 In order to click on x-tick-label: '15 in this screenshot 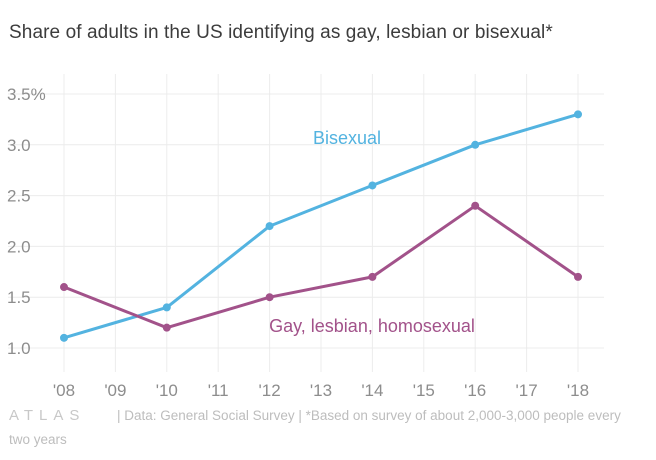, I will do `click(424, 390)`.